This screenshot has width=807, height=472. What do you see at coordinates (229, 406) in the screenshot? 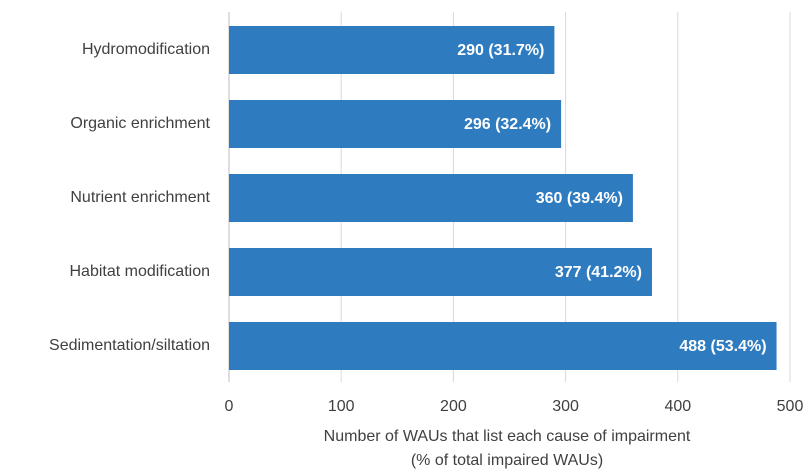
I see `x-tick-label: 0` at bounding box center [229, 406].